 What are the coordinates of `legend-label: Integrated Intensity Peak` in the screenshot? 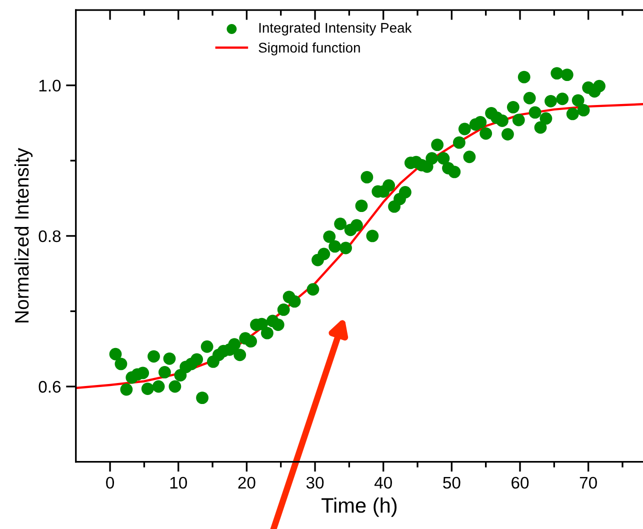 It's located at (335, 29).